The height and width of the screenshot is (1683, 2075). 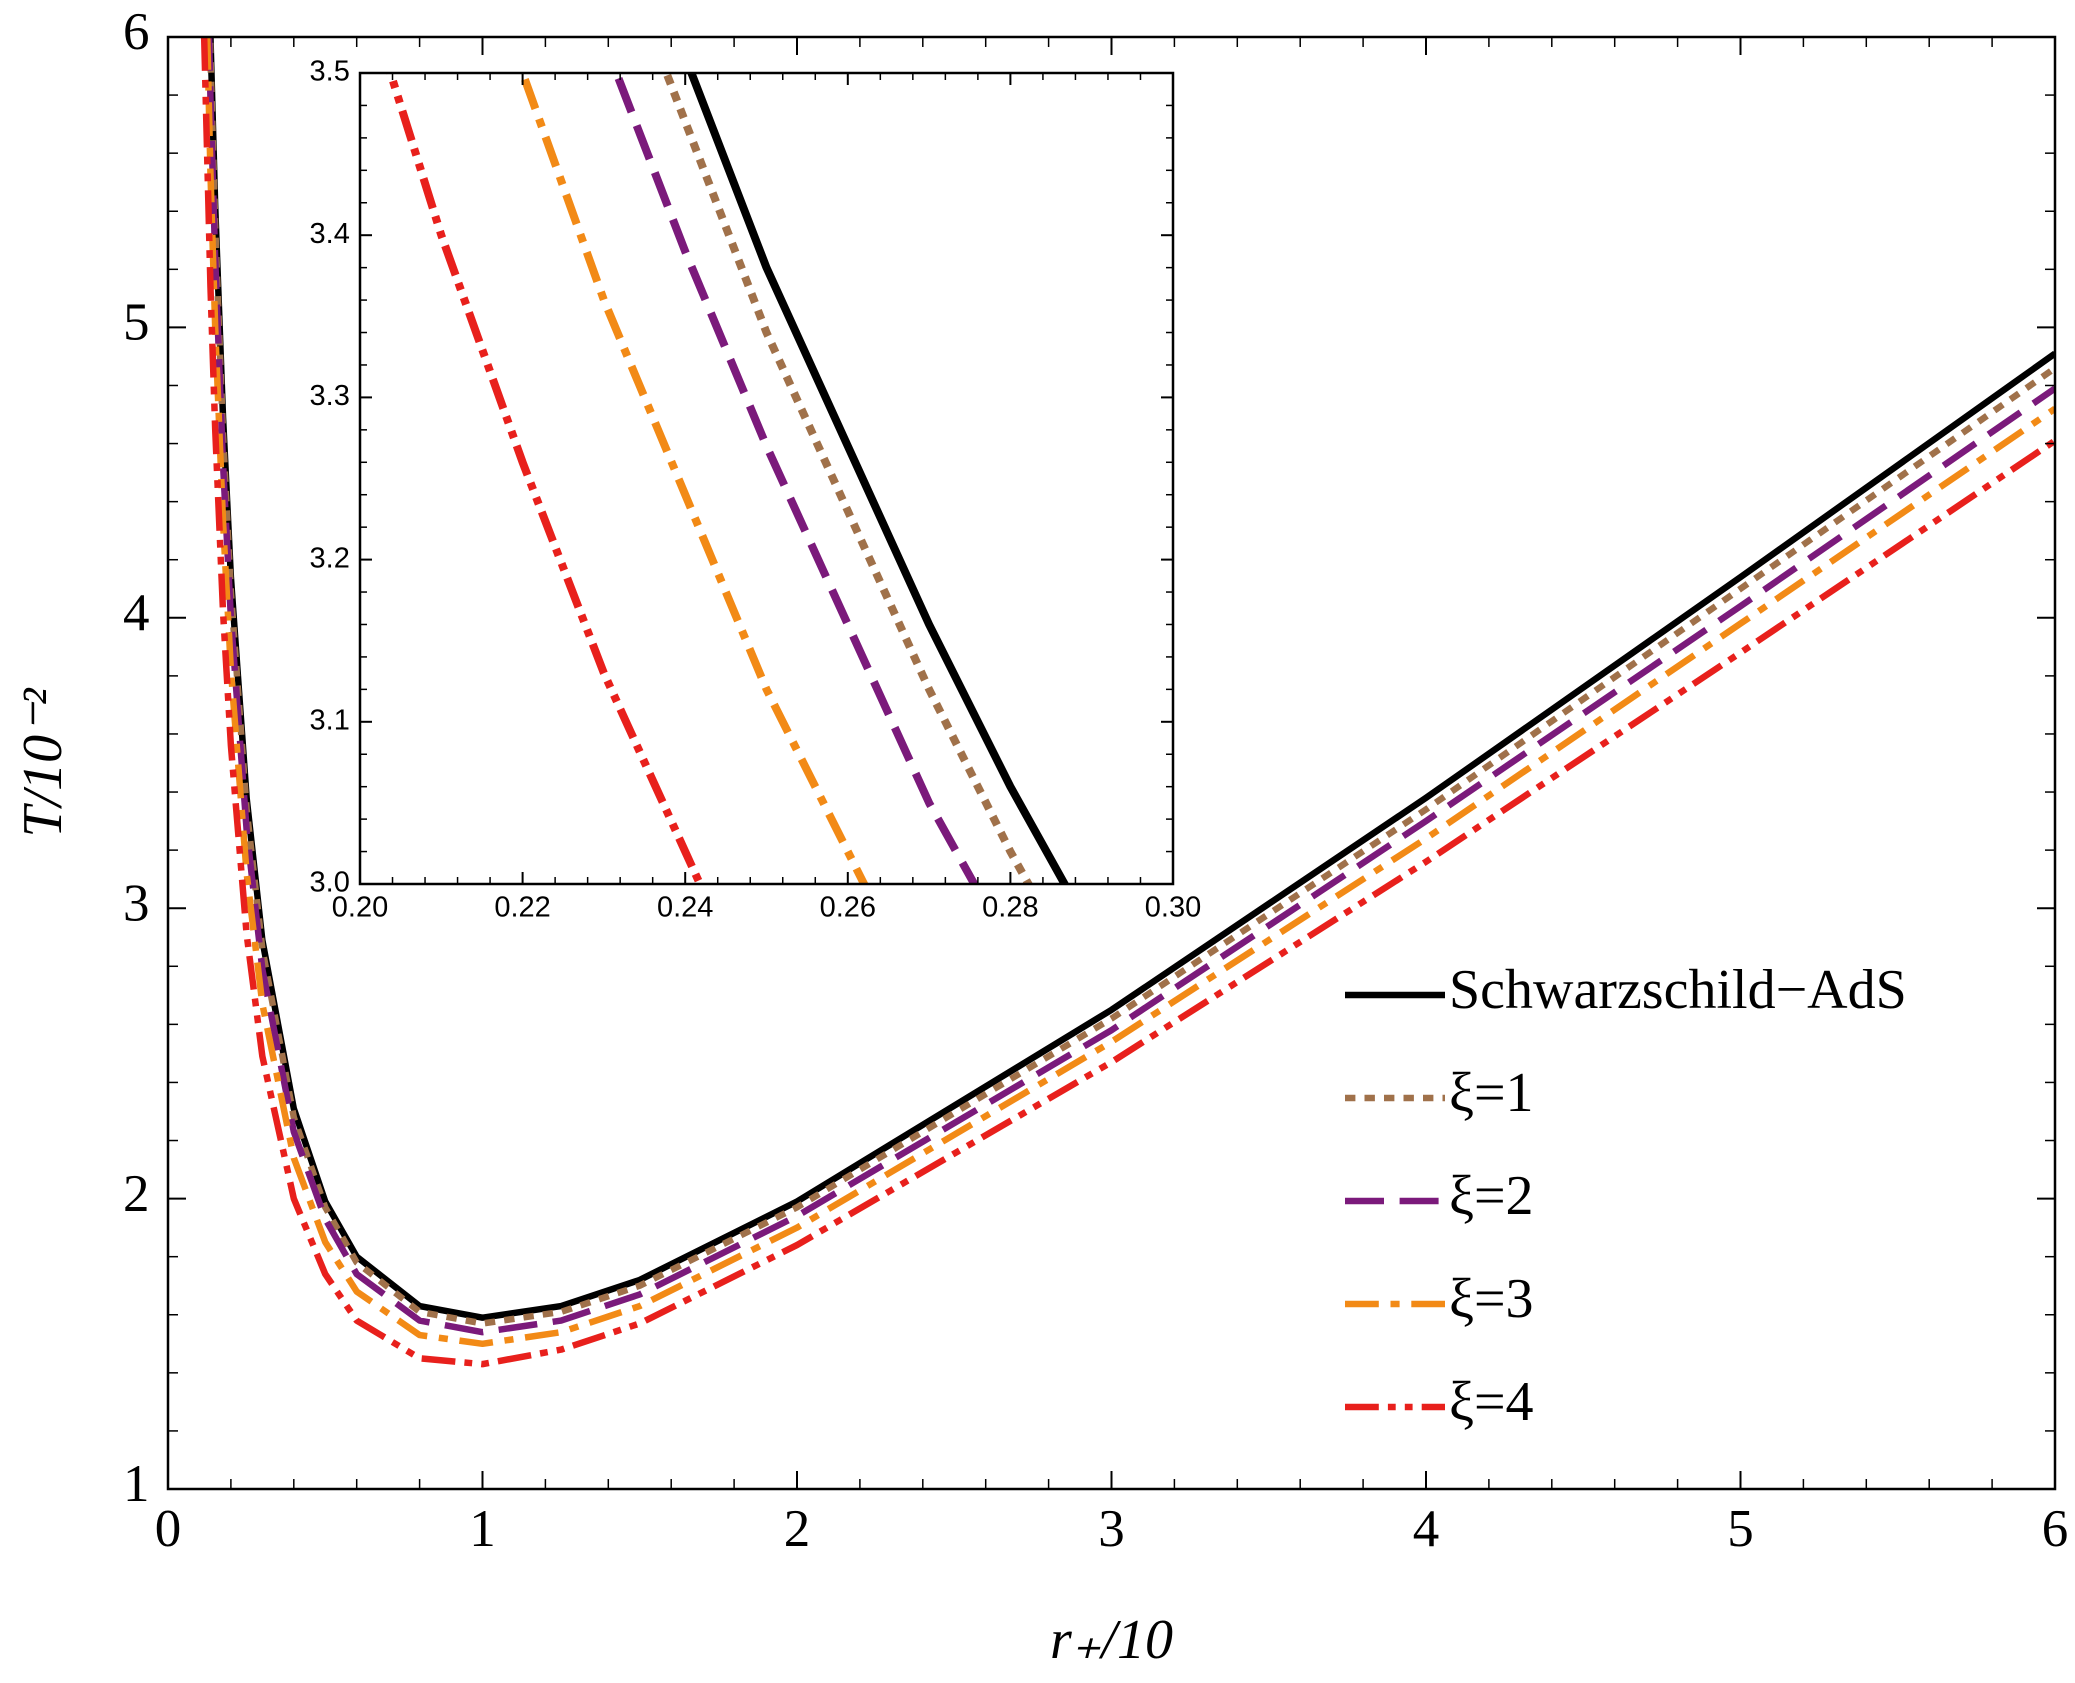 What do you see at coordinates (136, 613) in the screenshot?
I see `y-tick-label: 4` at bounding box center [136, 613].